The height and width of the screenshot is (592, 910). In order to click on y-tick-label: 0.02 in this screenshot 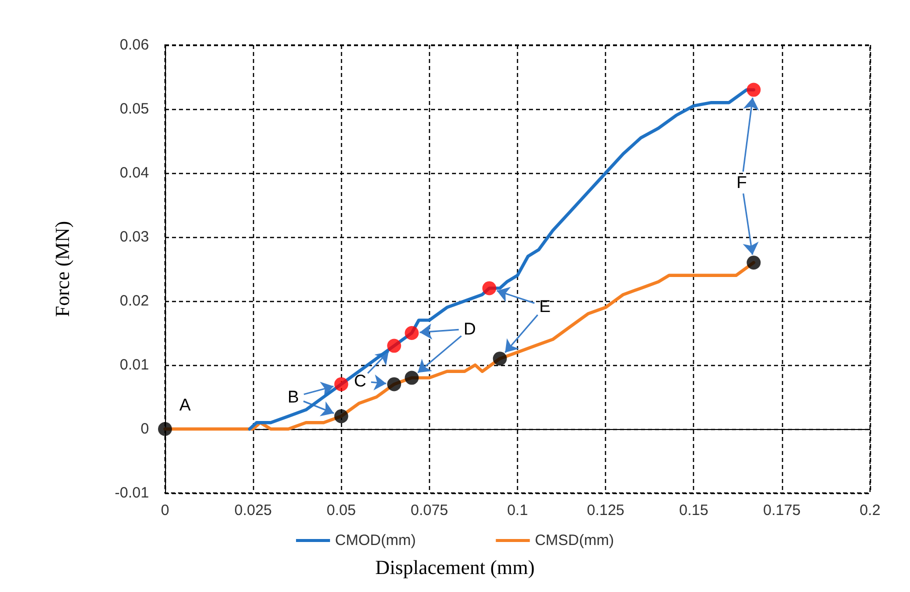, I will do `click(134, 301)`.